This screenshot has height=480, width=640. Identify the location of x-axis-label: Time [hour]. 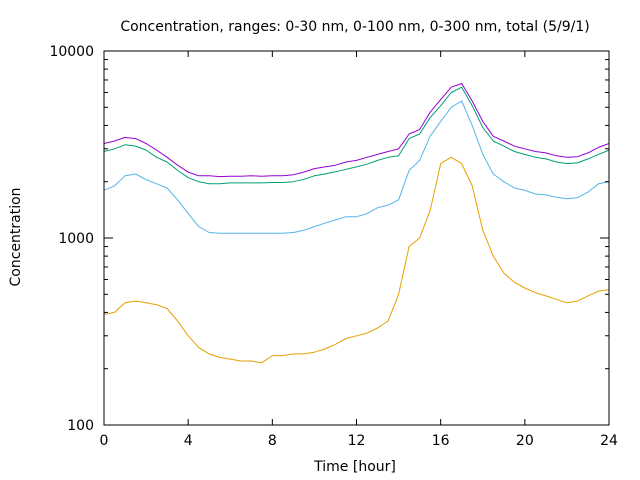
(354, 467).